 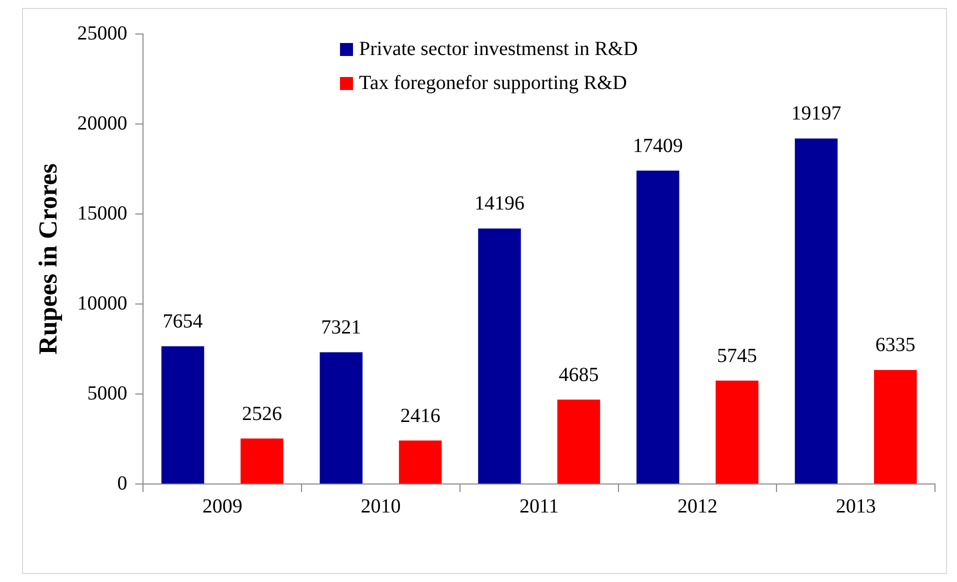 What do you see at coordinates (47, 259) in the screenshot?
I see `y-axis-title: Rupees in Crores` at bounding box center [47, 259].